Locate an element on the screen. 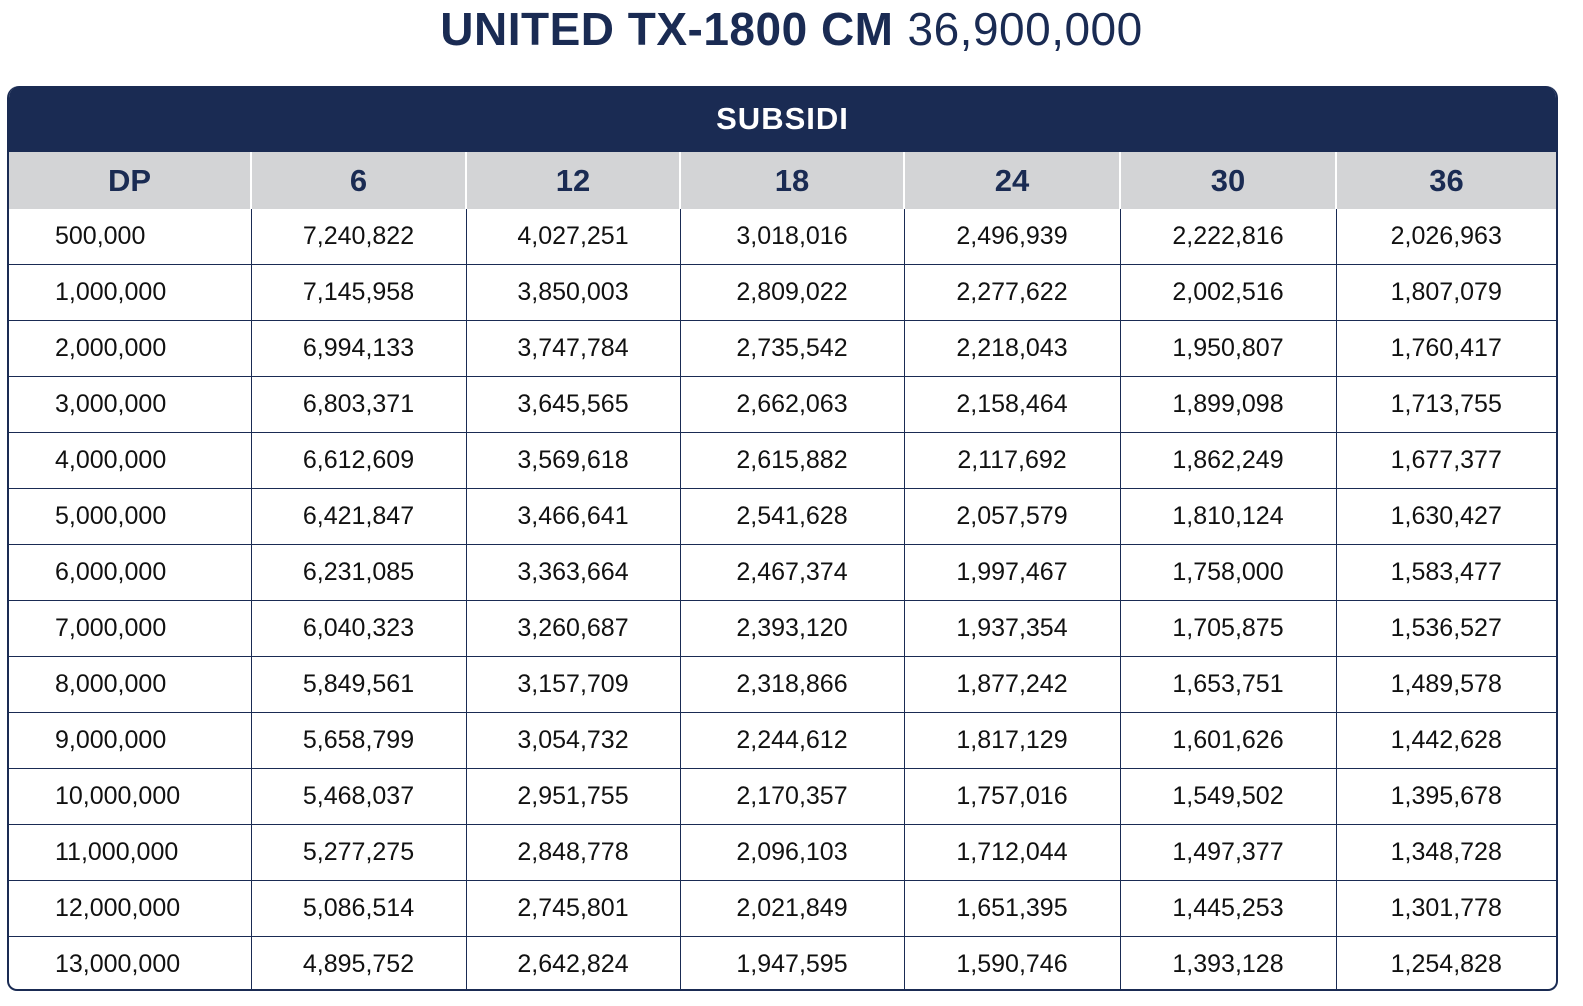  installment-cell: 2,244,612 is located at coordinates (791, 740).